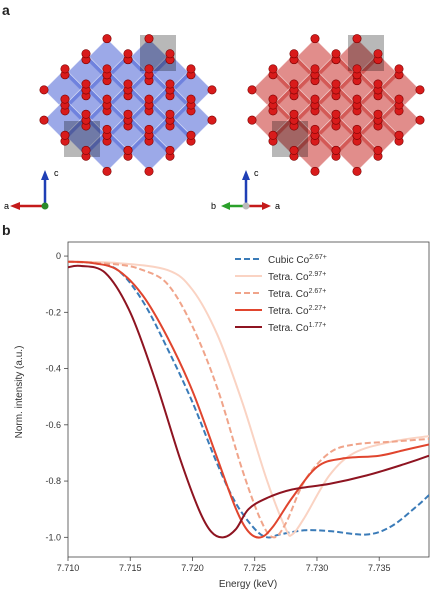  I want to click on axis-b-label: b, so click(213, 206).